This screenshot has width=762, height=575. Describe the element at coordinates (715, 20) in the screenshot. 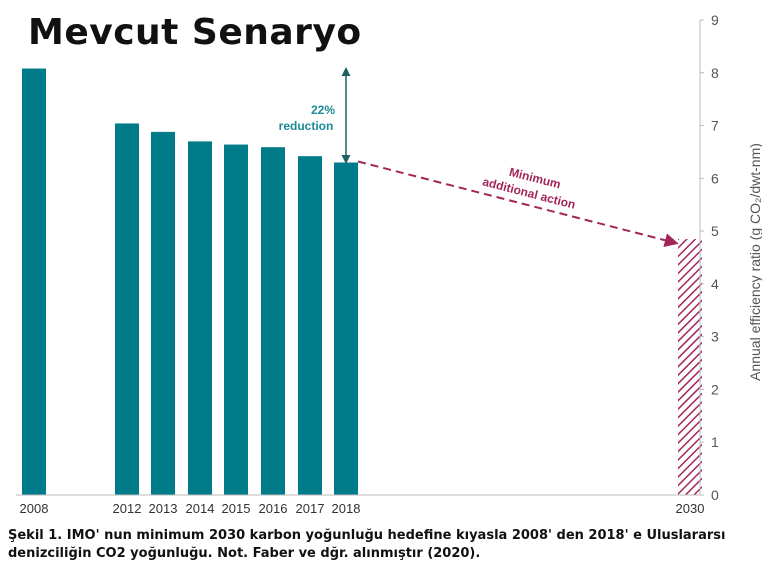

I see `y-tick-label-9: 9` at that location.